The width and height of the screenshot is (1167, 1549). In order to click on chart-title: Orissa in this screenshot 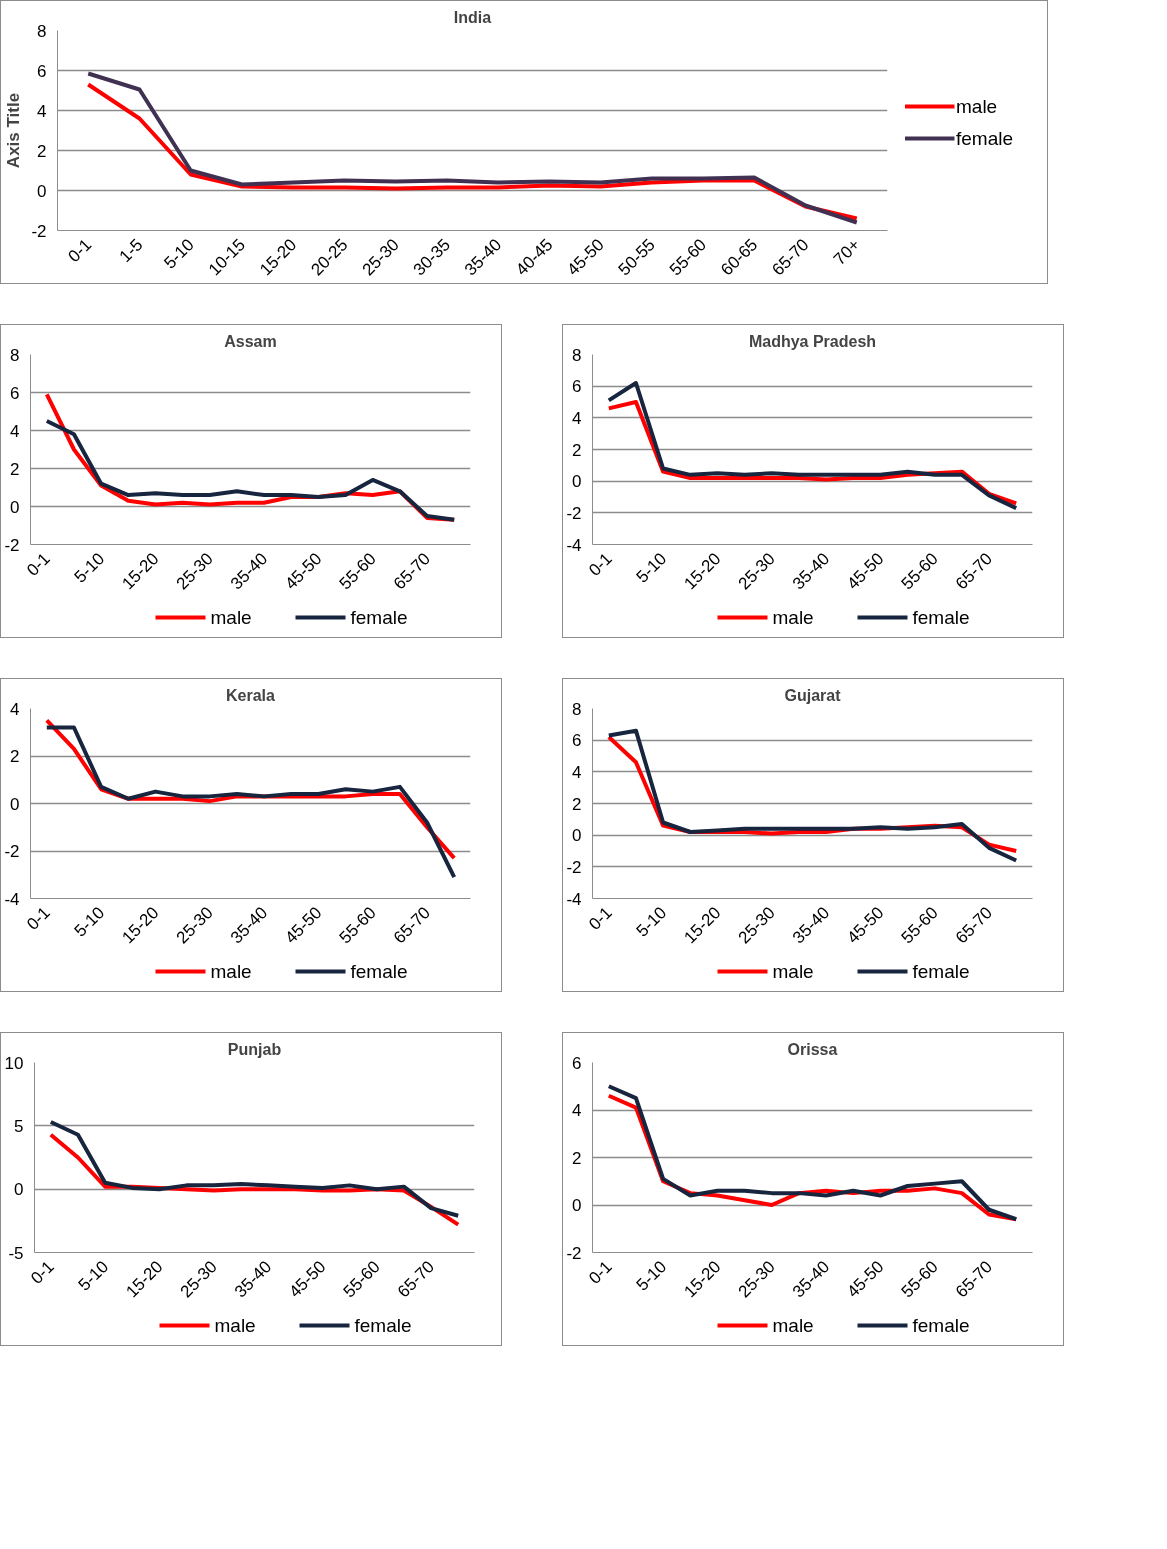, I will do `click(812, 1049)`.